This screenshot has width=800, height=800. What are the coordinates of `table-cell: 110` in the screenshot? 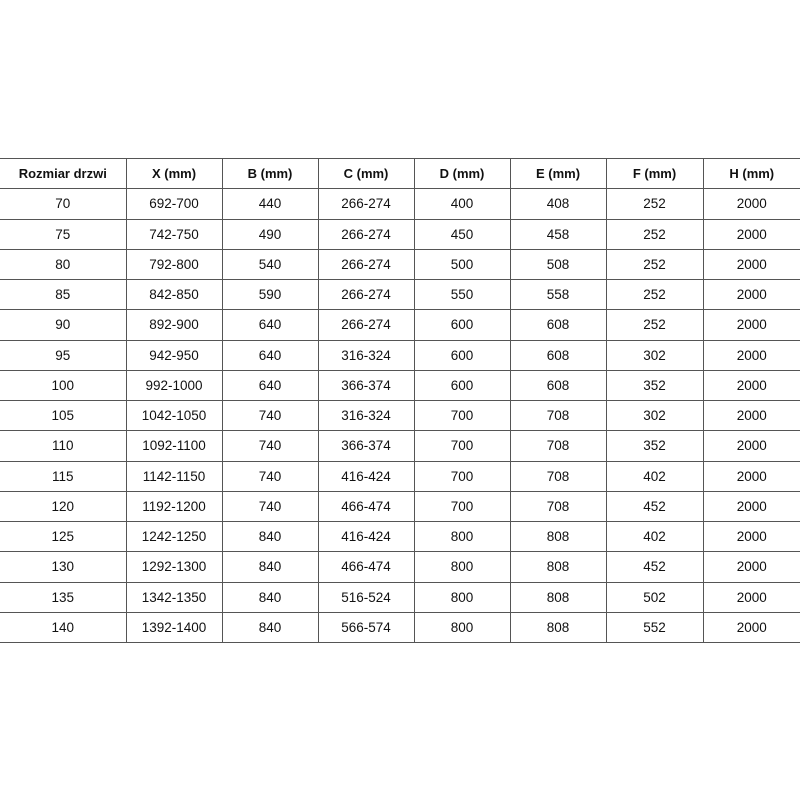 It's located at (63, 446).